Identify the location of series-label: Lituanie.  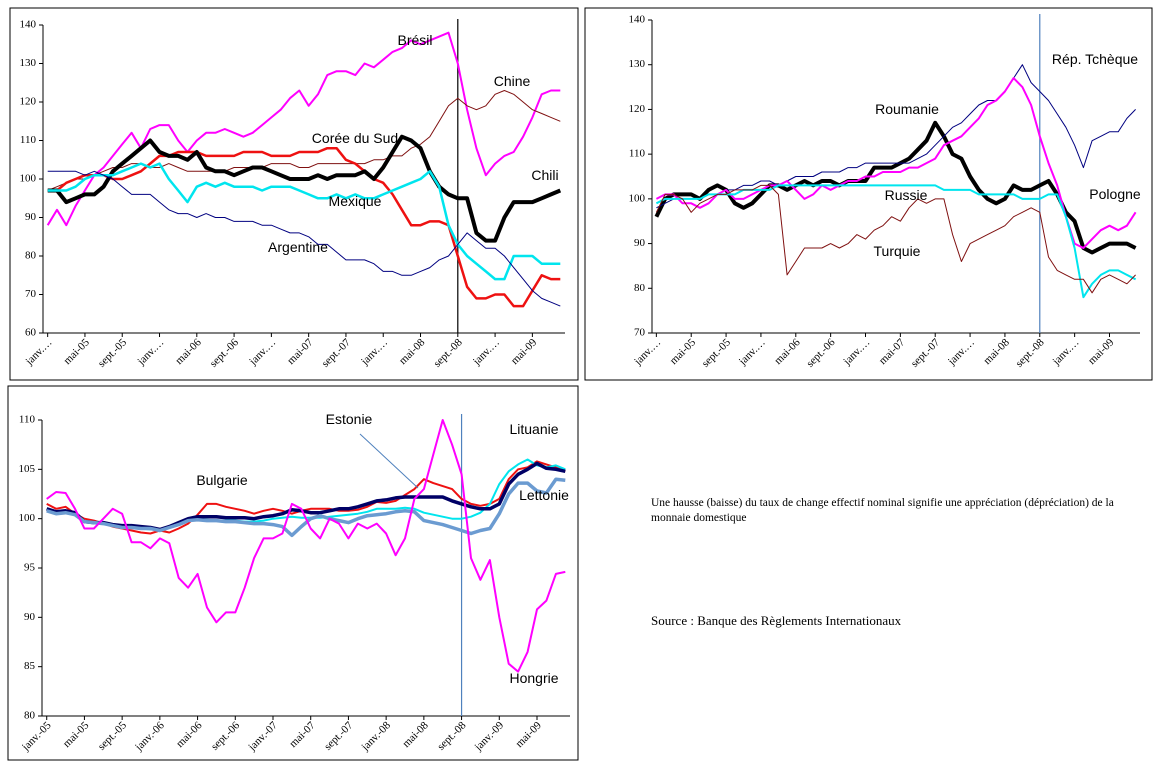
(533, 429).